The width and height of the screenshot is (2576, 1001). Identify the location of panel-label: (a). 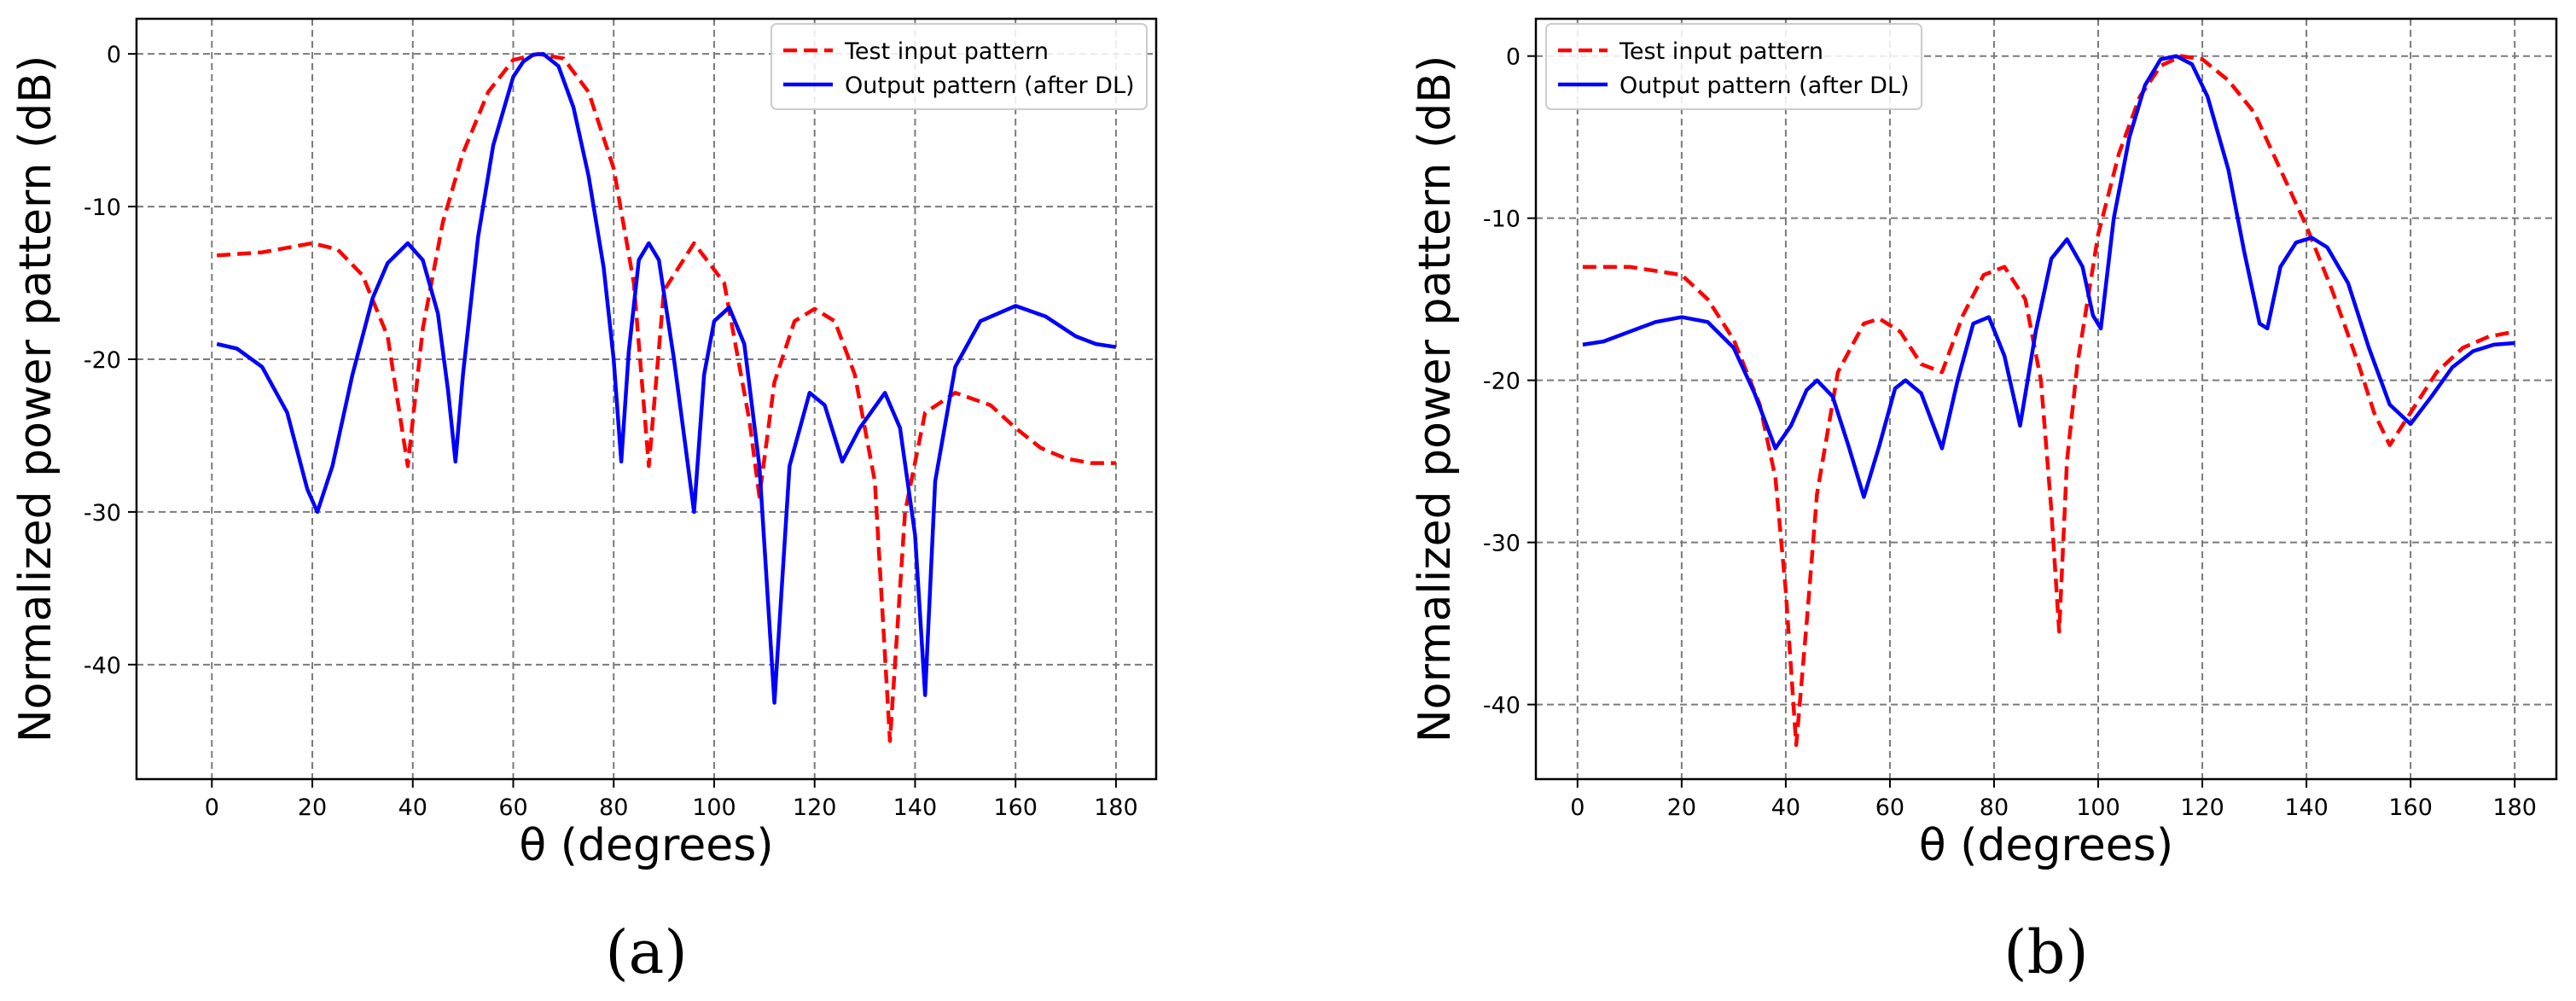
(646, 952).